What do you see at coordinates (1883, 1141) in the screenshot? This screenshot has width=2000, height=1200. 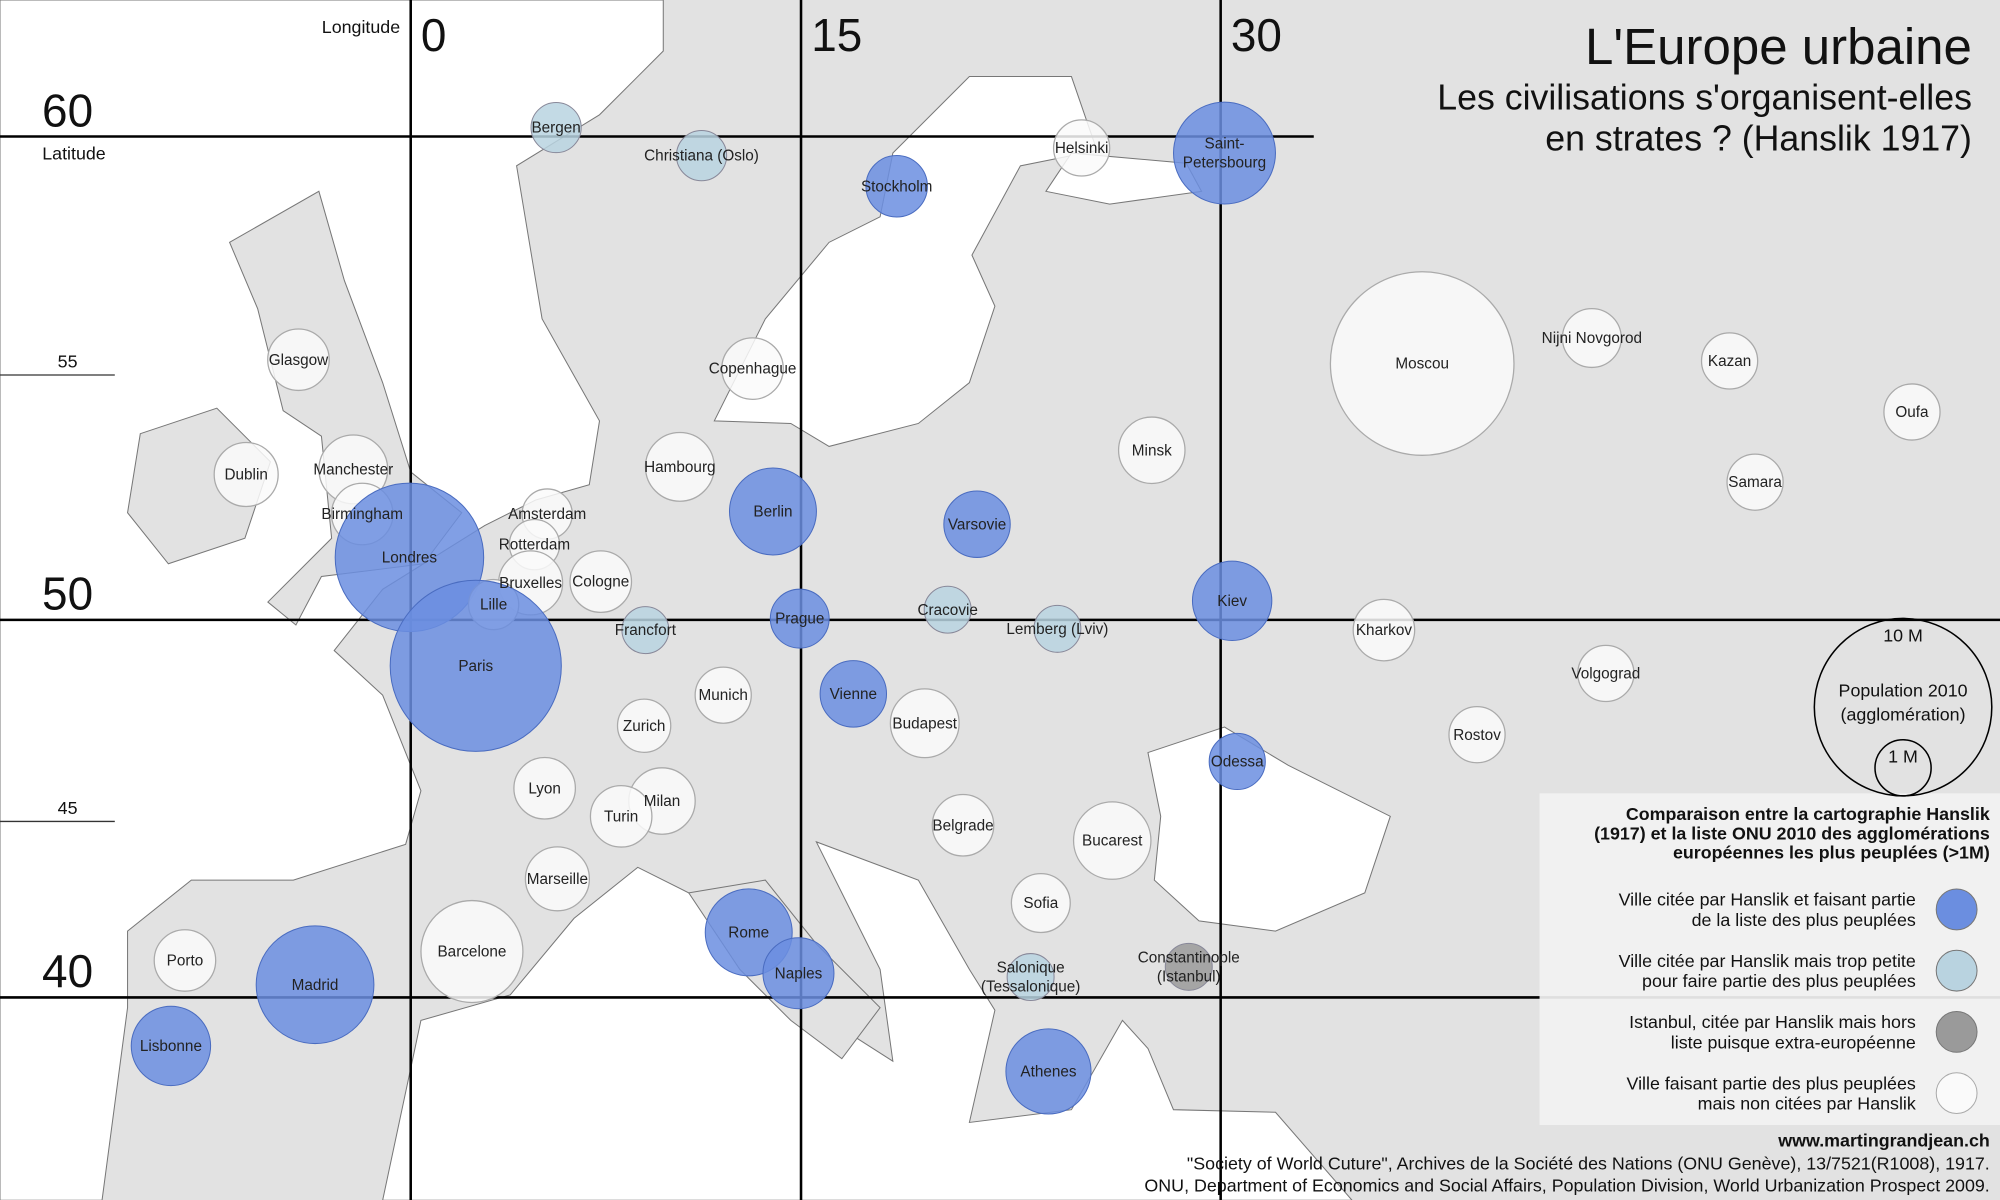 I see `credits-site: www.martingrandjean.ch` at bounding box center [1883, 1141].